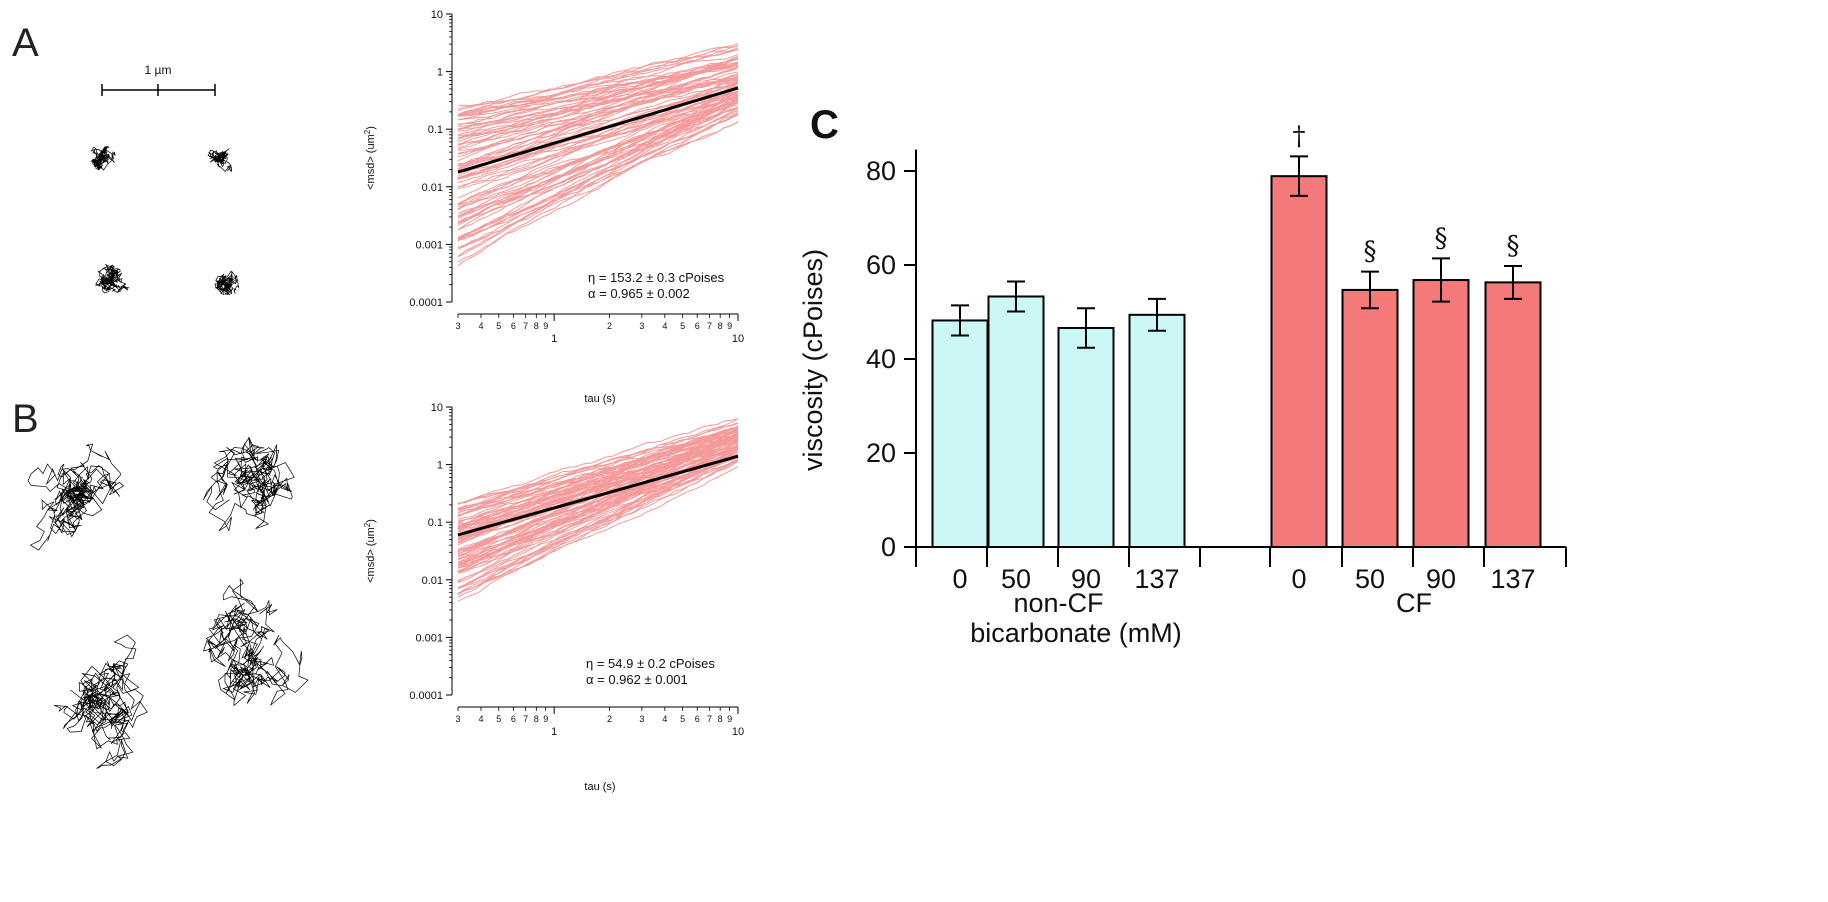 The image size is (1828, 902). I want to click on msd-a-ylabel: <msd> (um2), so click(370, 158).